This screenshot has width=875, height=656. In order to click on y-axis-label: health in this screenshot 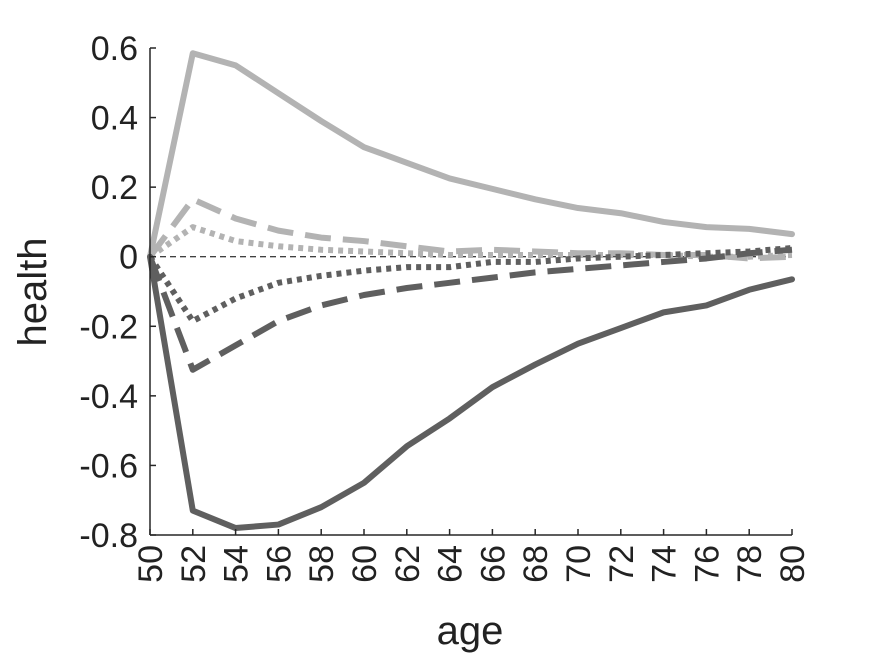, I will do `click(33, 292)`.